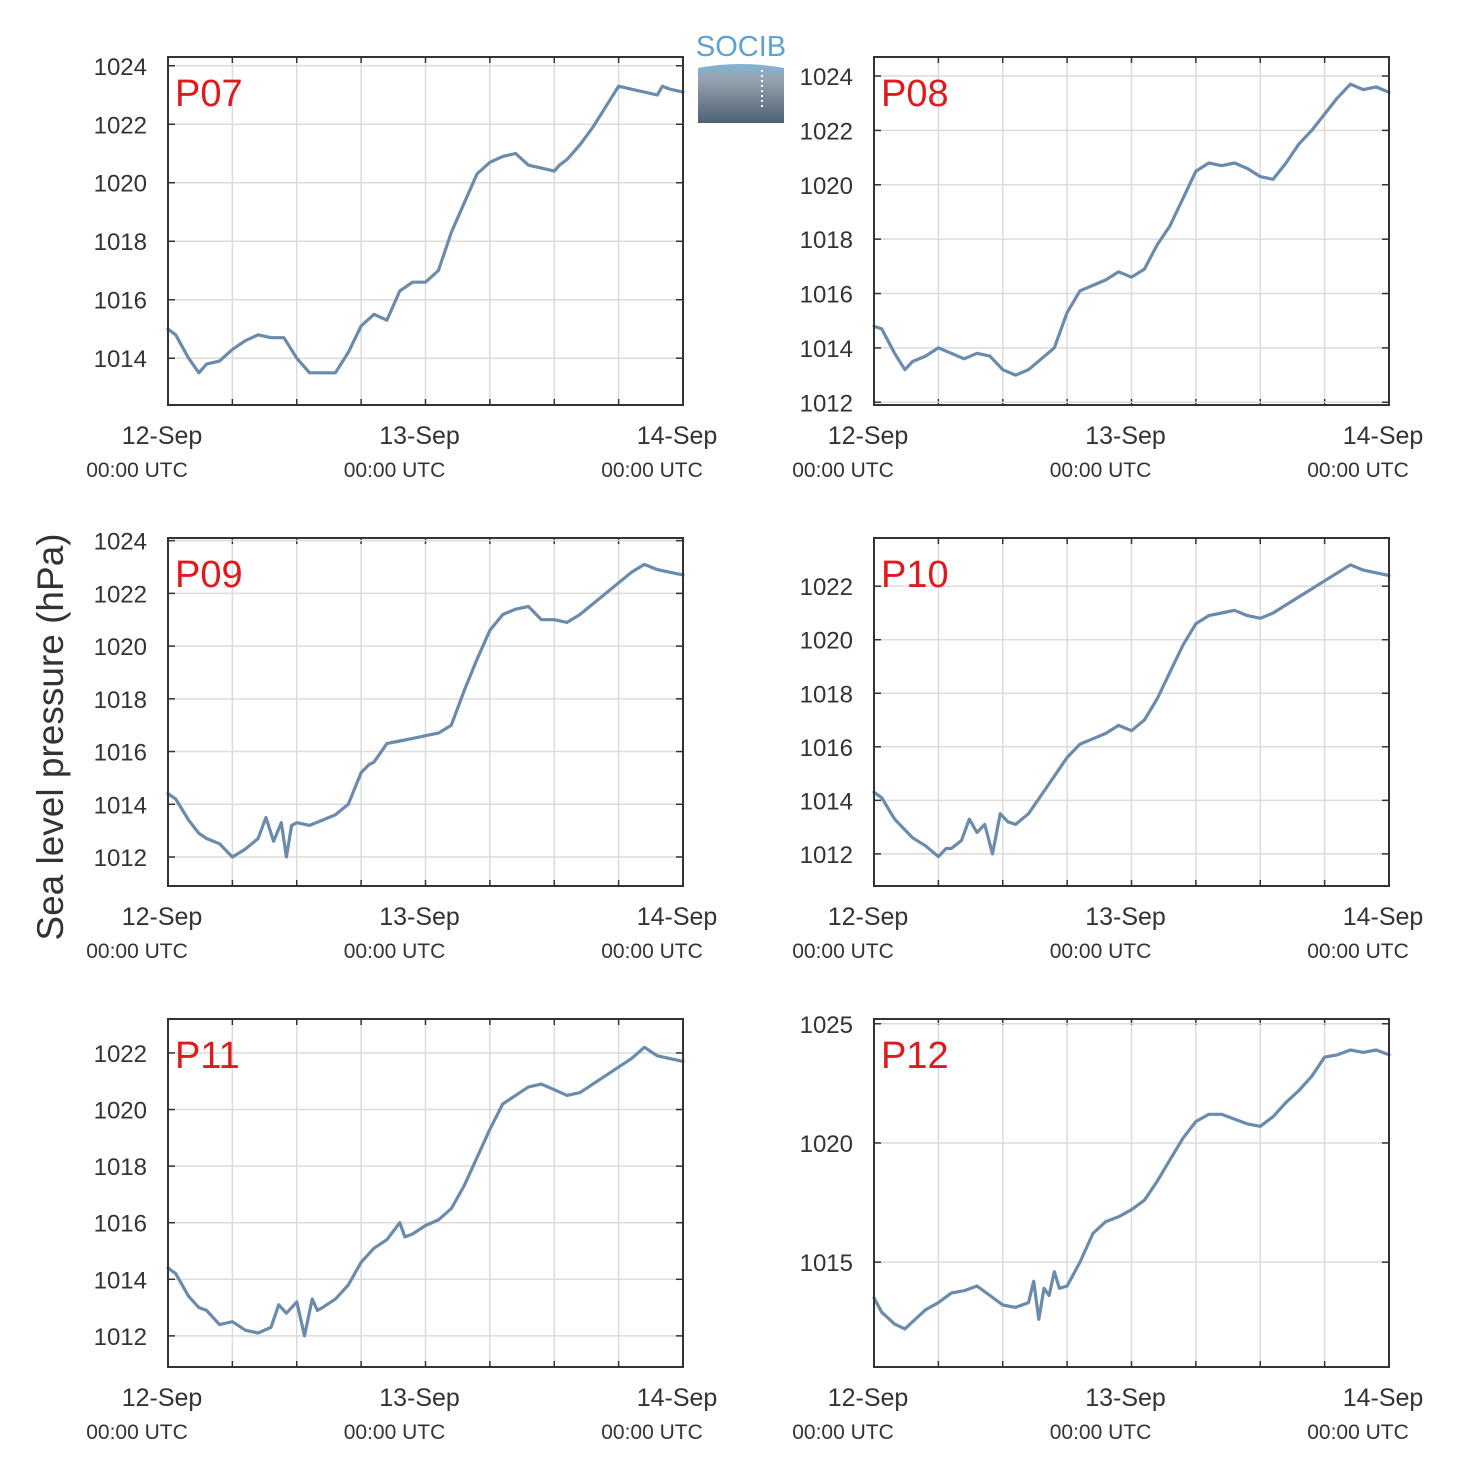 This screenshot has height=1474, width=1462. I want to click on series-line-p11, so click(425, 1191).